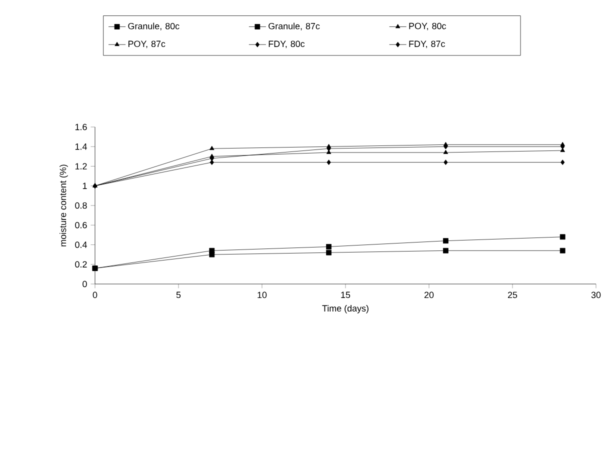 This screenshot has width=616, height=452. I want to click on legend-label: Granule, 87c, so click(294, 26).